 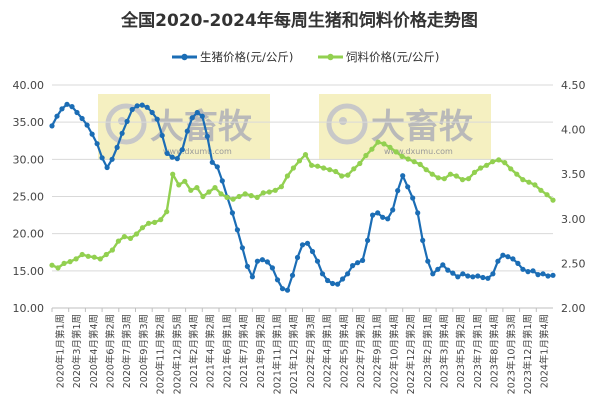 I want to click on y-left-tick-label: 10.00, so click(x=29, y=308).